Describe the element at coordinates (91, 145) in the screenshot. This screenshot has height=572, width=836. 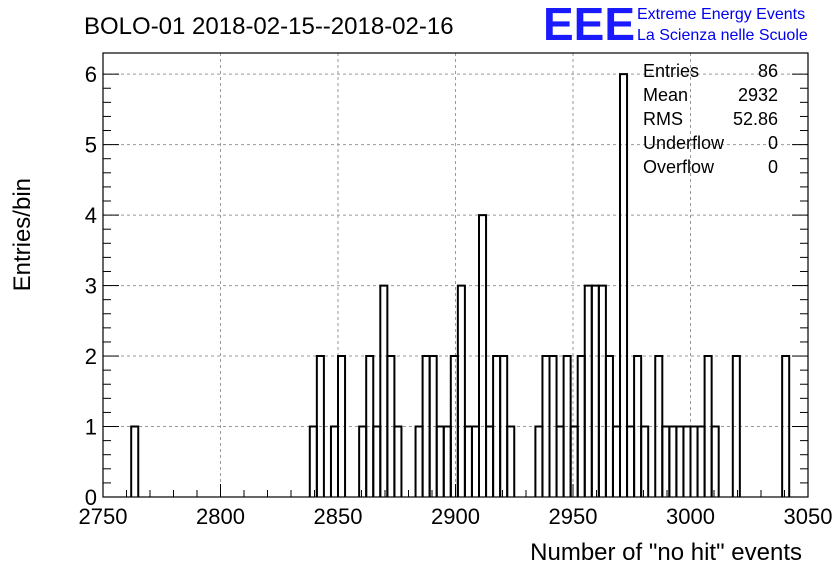
I see `y-tick-label: 5` at that location.